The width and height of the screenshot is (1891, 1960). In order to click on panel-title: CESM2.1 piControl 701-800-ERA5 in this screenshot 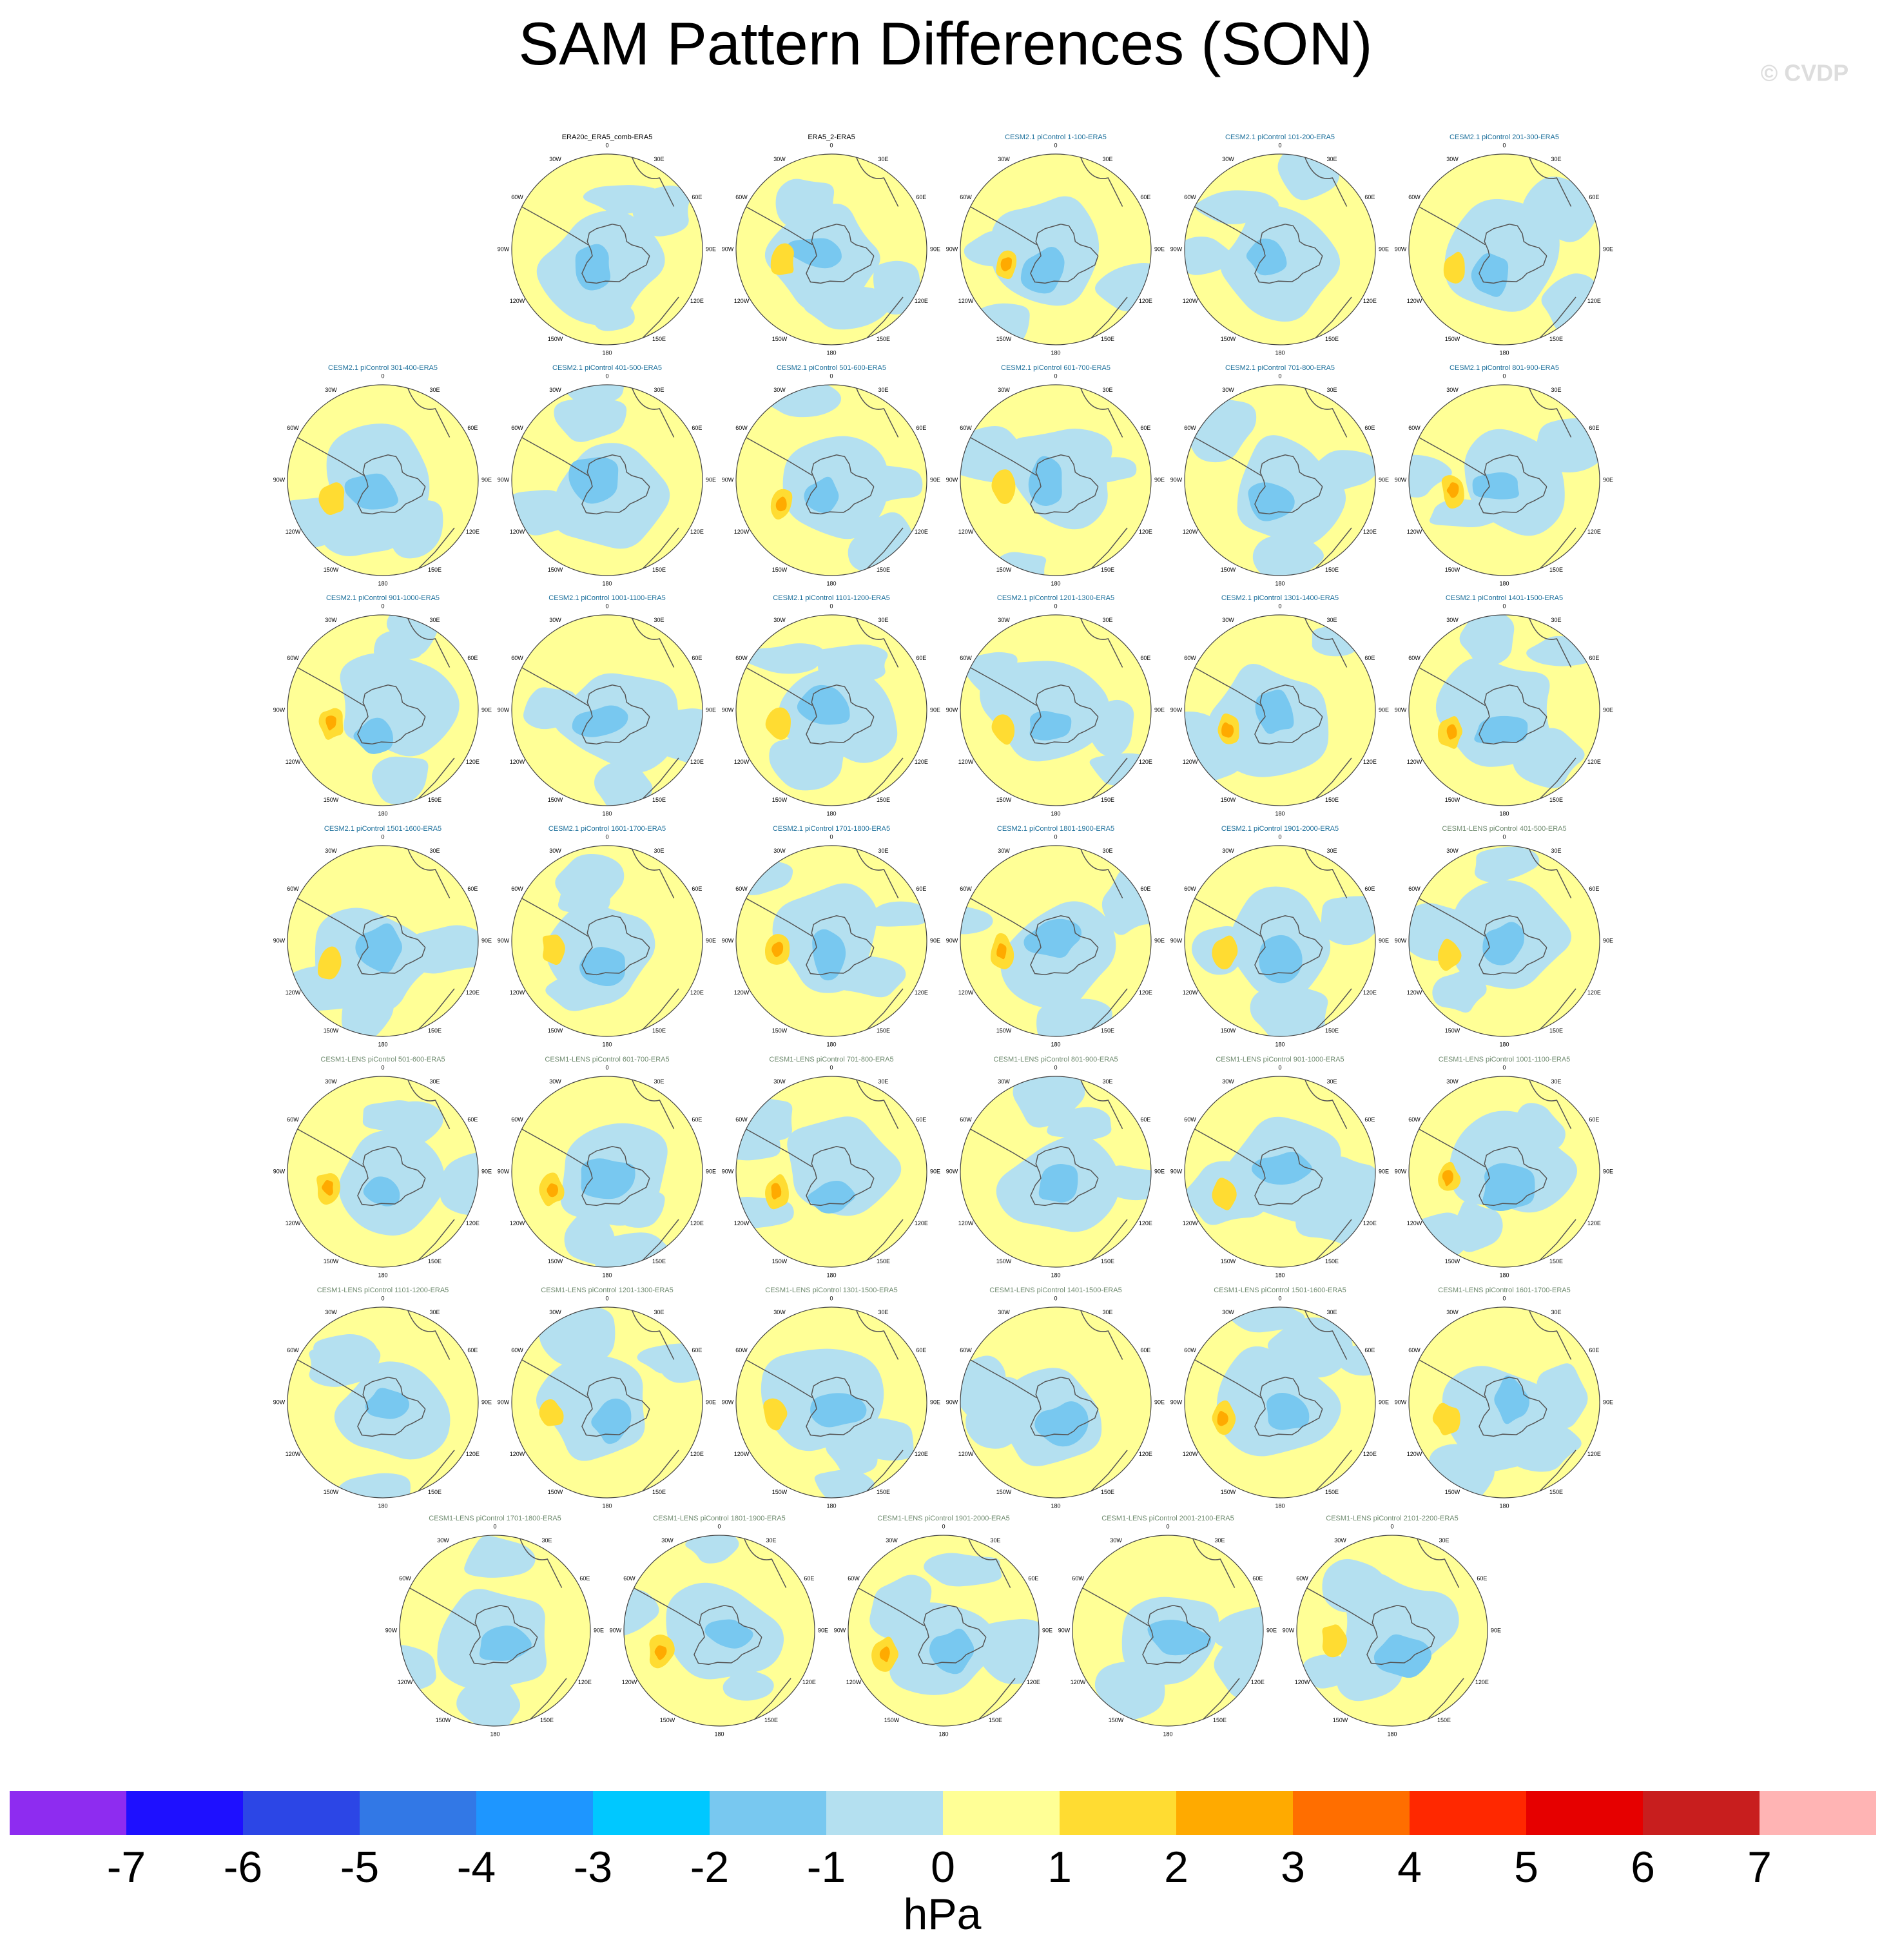, I will do `click(1280, 368)`.